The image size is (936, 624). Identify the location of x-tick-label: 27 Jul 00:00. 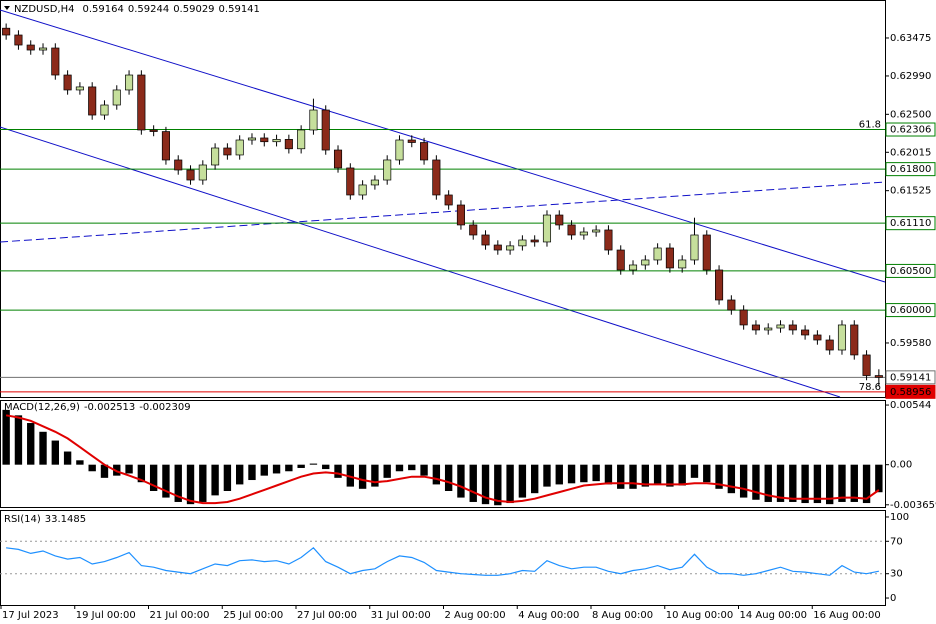
(327, 615).